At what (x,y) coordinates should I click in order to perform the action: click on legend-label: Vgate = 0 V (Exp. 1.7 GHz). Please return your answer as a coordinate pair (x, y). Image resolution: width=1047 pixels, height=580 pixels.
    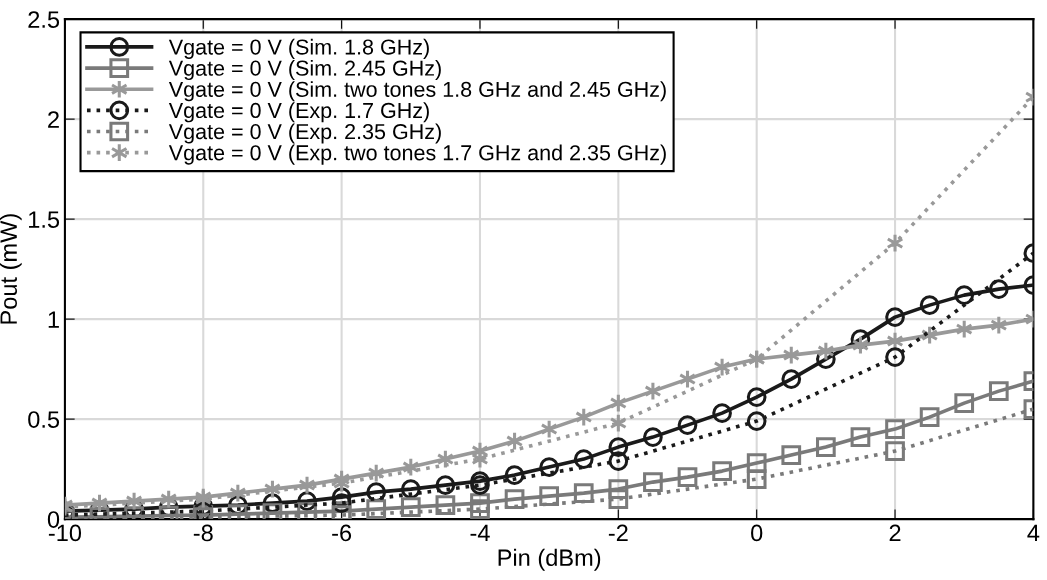
    Looking at the image, I should click on (298, 112).